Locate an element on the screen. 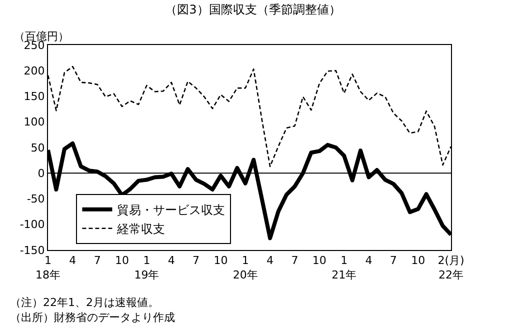 Image resolution: width=506 pixels, height=332 pixels. y-tick-label: 150 is located at coordinates (34, 97).